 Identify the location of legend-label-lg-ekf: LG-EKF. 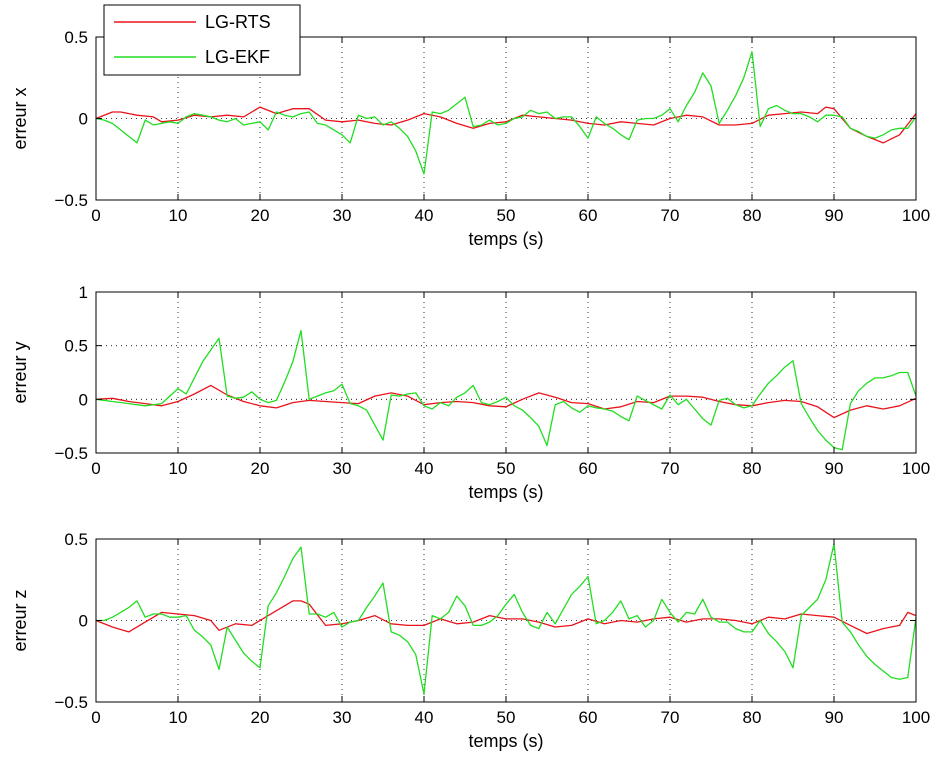
(237, 57).